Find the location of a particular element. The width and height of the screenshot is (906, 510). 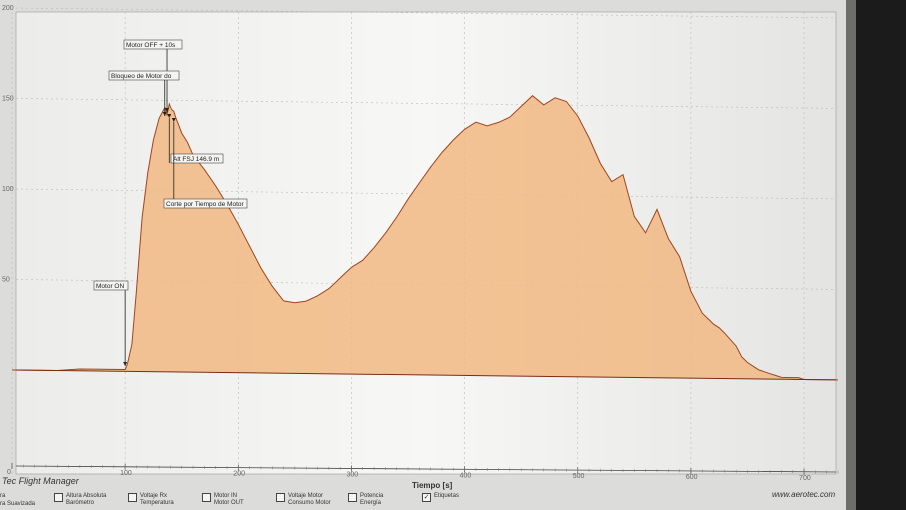

checkbox-voltaje-motor: Voltaje Motor Consumo Motor is located at coordinates (303, 500).